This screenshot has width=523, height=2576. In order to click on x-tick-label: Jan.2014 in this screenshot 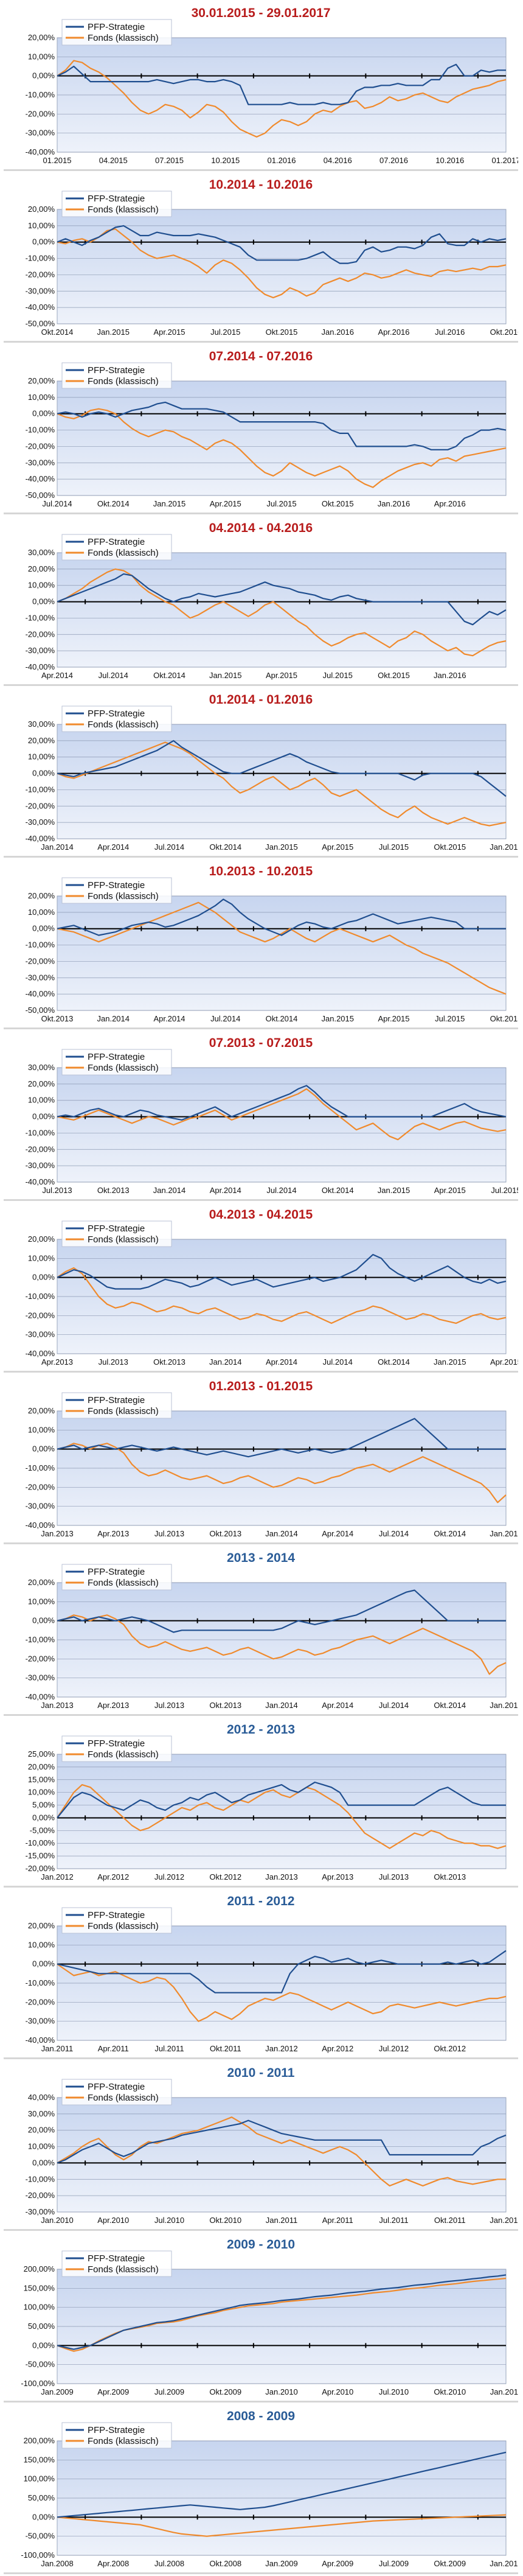, I will do `click(225, 1362)`.